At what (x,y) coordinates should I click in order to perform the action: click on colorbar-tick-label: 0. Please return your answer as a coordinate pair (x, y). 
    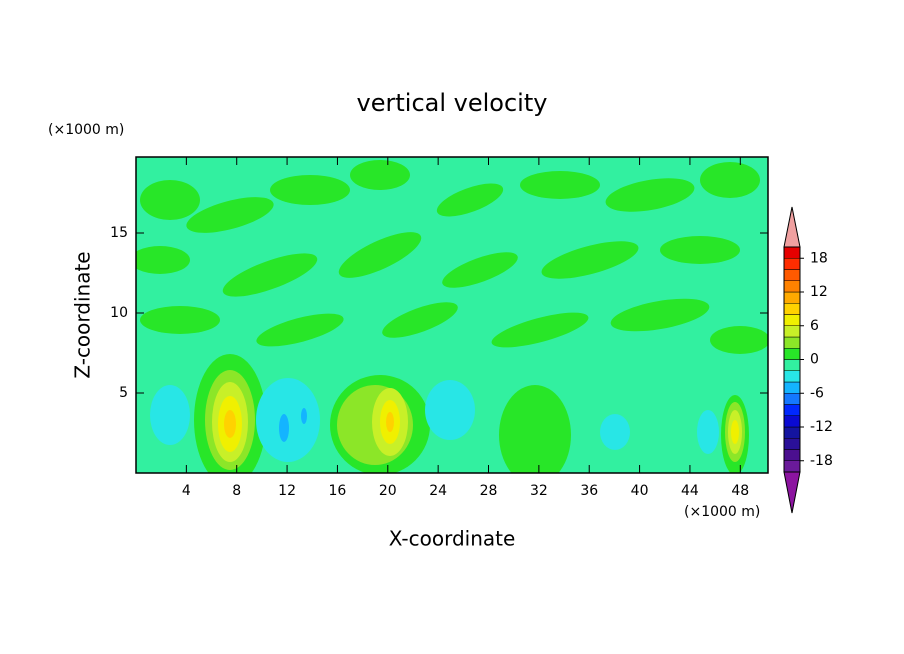
    Looking at the image, I should click on (814, 360).